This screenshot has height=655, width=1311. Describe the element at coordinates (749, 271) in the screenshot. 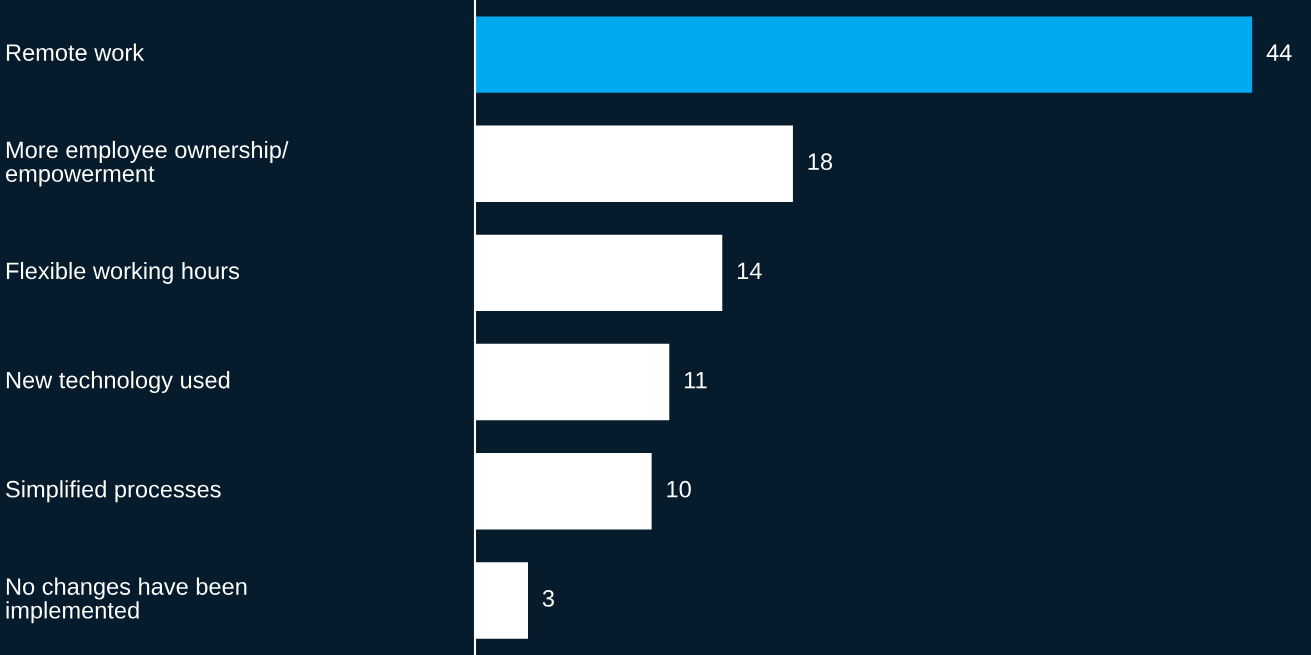

I see `data-label: 14` at that location.